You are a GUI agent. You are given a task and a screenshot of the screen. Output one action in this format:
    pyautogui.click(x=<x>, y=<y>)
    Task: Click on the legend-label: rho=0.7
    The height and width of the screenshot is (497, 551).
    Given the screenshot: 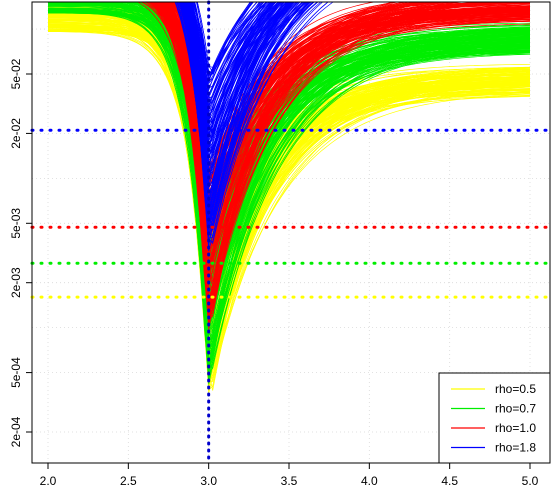 What is the action you would take?
    pyautogui.click(x=515, y=409)
    